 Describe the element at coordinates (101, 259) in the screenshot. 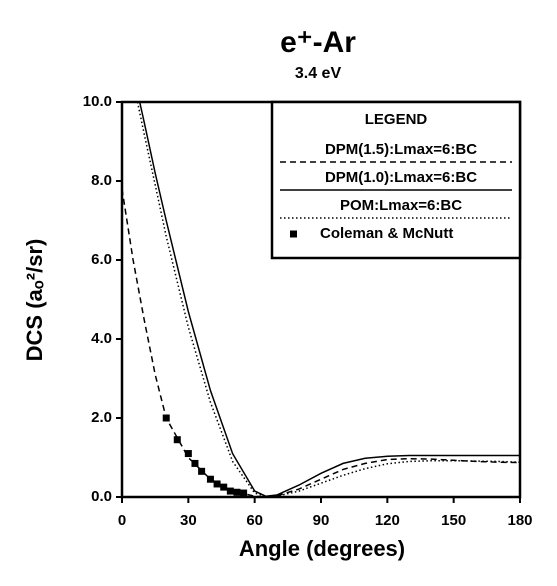

I see `y-tick-label: 6.0` at that location.